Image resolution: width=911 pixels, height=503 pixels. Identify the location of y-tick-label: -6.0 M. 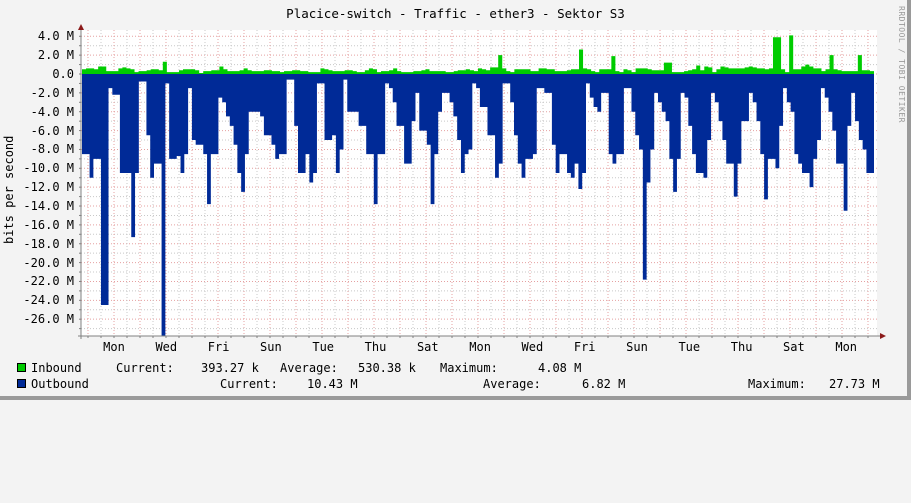
(52, 130).